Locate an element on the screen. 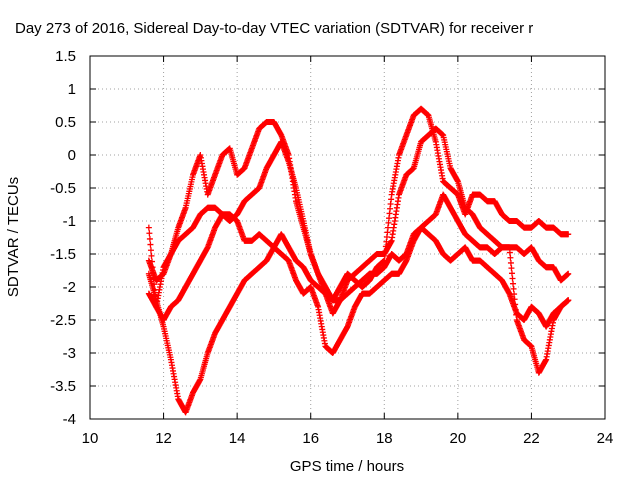 This screenshot has width=640, height=480. y-tick-label: -4 is located at coordinates (69, 419).